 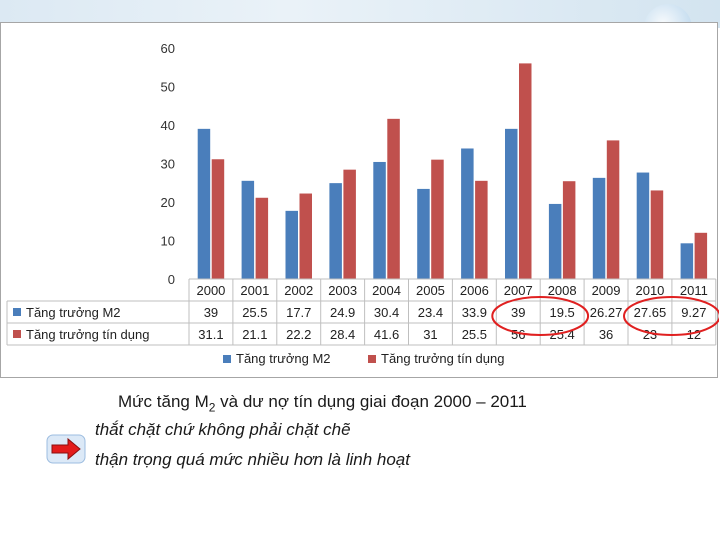 I want to click on data-label: 31, so click(x=430, y=334).